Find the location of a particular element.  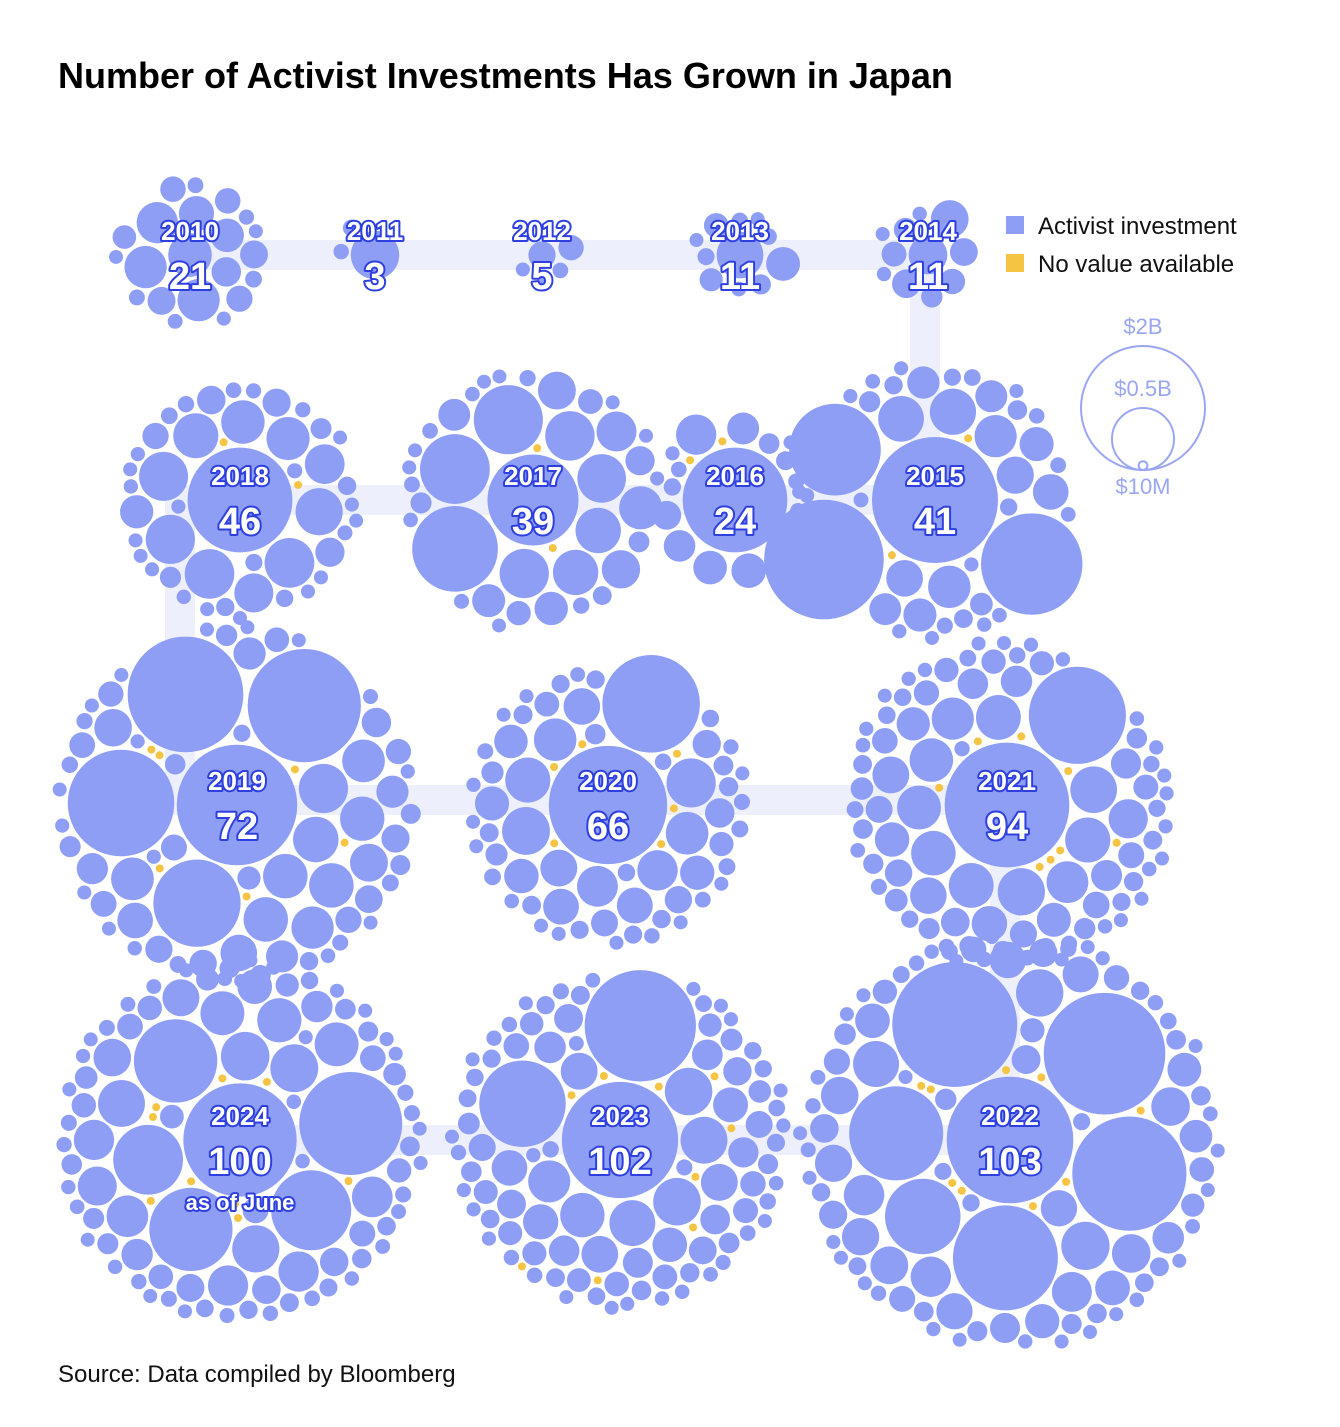

year-label: 2022 is located at coordinates (1010, 1116).